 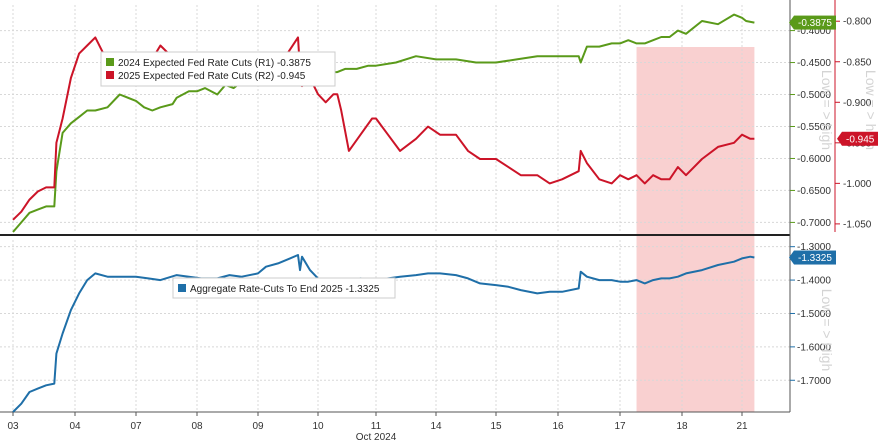 What do you see at coordinates (814, 95) in the screenshot?
I see `tick-label: -0.5000` at bounding box center [814, 95].